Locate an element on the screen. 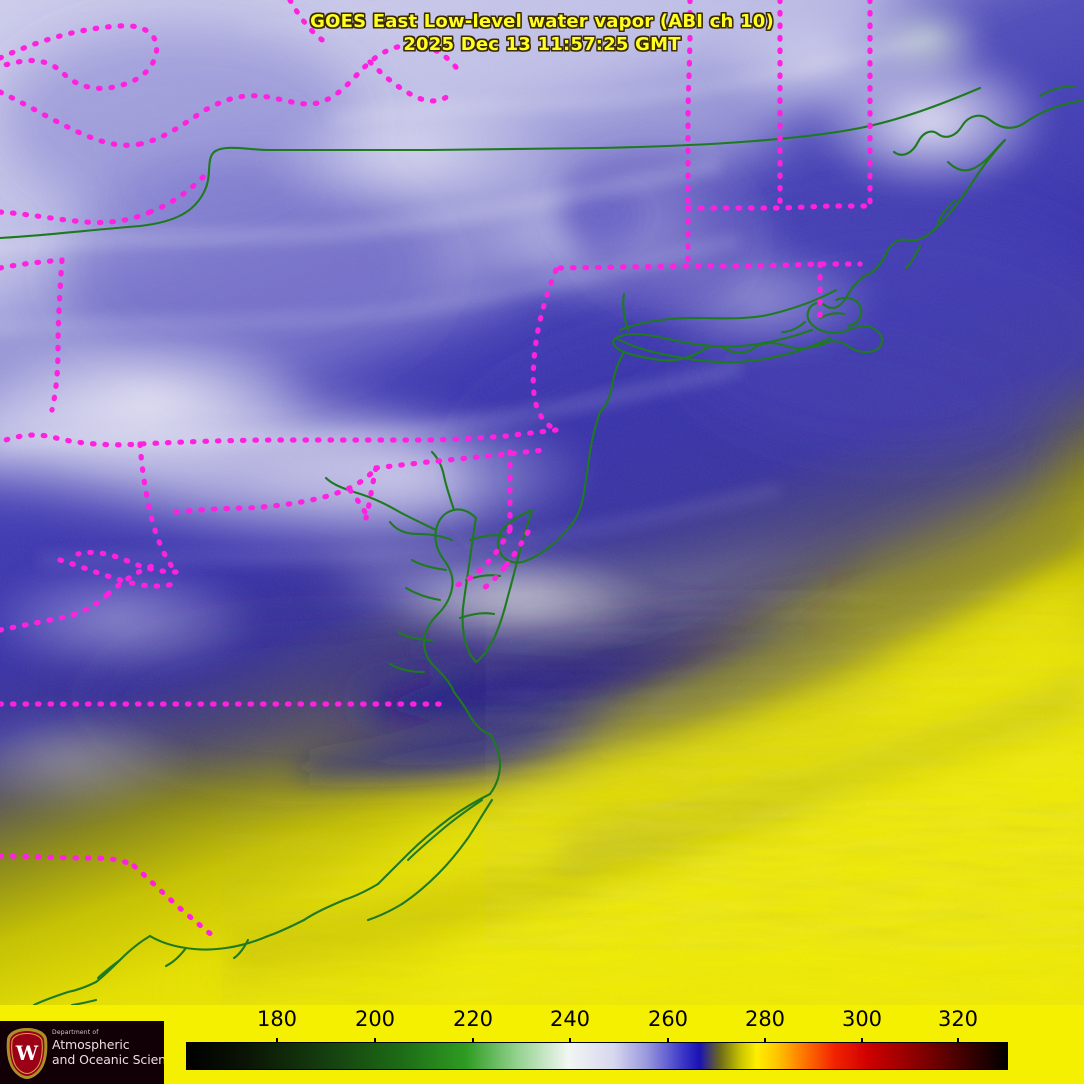  colorbar-tick-label: 220 is located at coordinates (473, 1019).